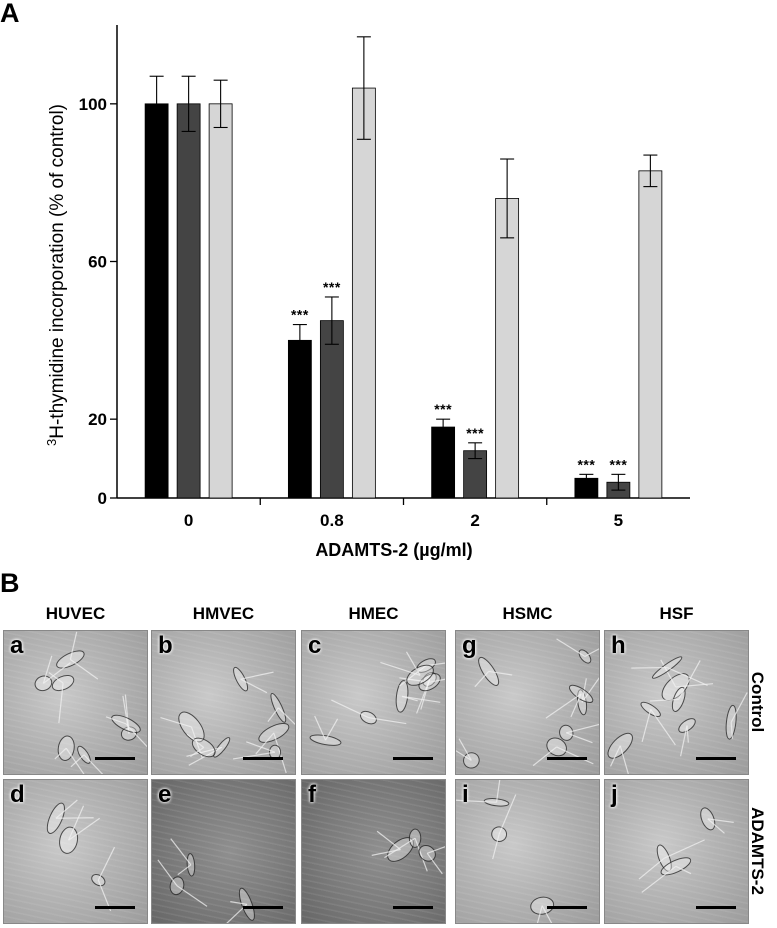 The image size is (777, 928). What do you see at coordinates (102, 498) in the screenshot?
I see `y-tick-label: 0` at bounding box center [102, 498].